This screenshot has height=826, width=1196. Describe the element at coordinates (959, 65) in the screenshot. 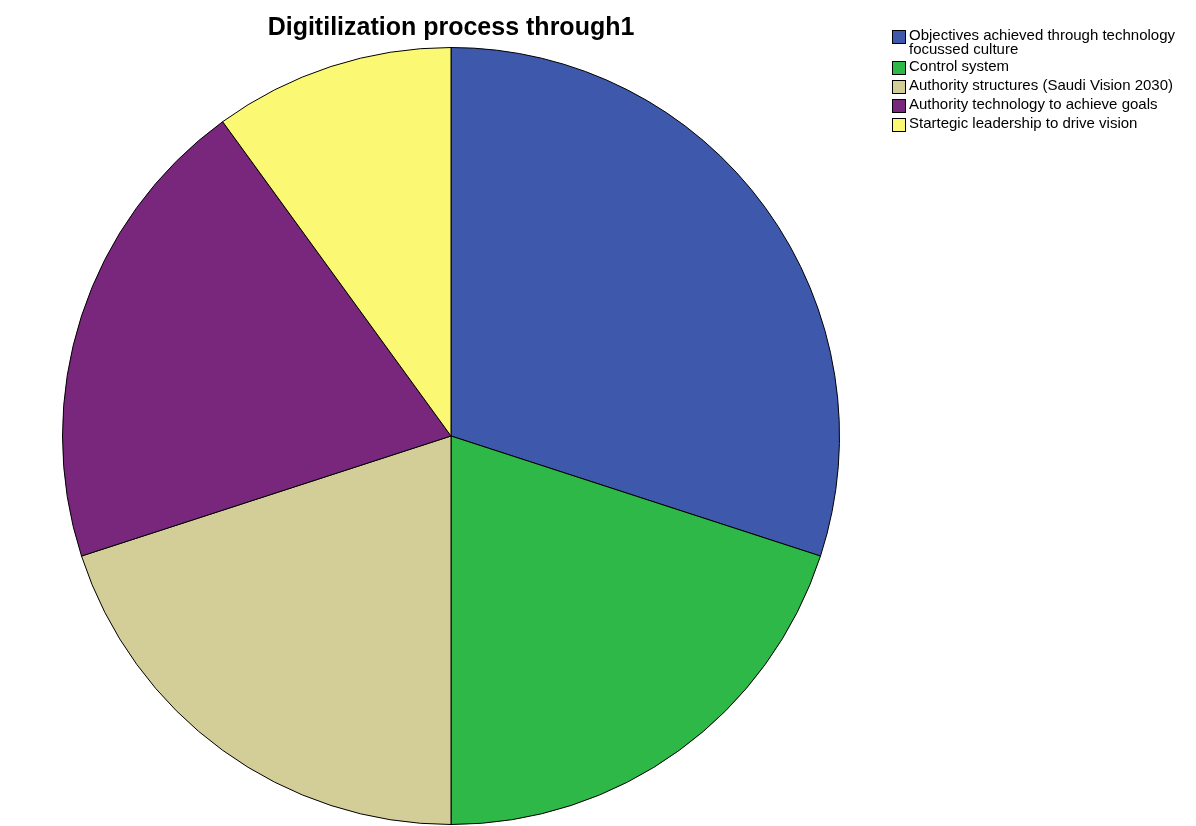

I see `legend-label: Control system` at that location.